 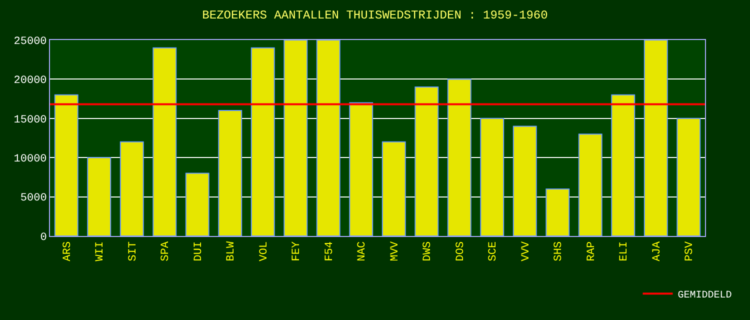 What do you see at coordinates (395, 251) in the screenshot?
I see `x-tick-label: MVV` at bounding box center [395, 251].